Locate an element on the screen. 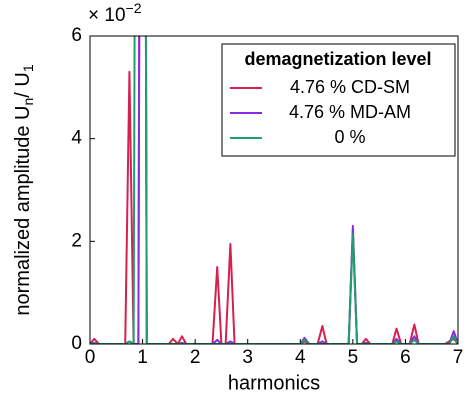 The width and height of the screenshot is (474, 402). multiplier-base: × 10 is located at coordinates (107, 15).